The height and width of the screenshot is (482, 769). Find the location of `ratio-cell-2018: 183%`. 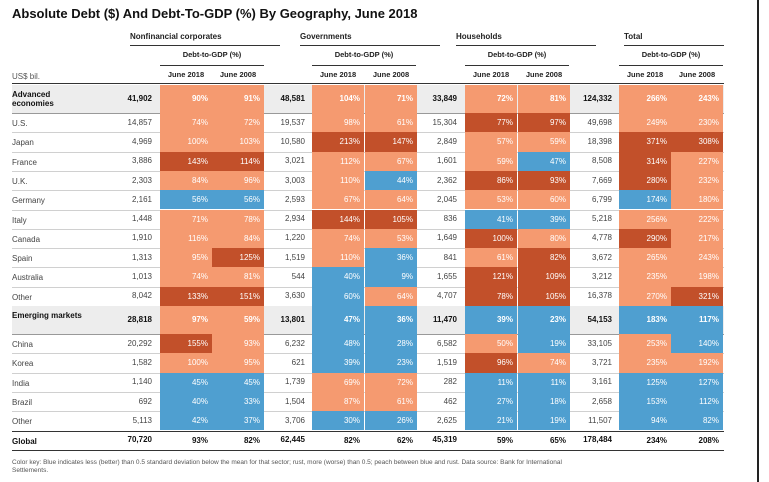

ratio-cell-2018: 183% is located at coordinates (645, 320).